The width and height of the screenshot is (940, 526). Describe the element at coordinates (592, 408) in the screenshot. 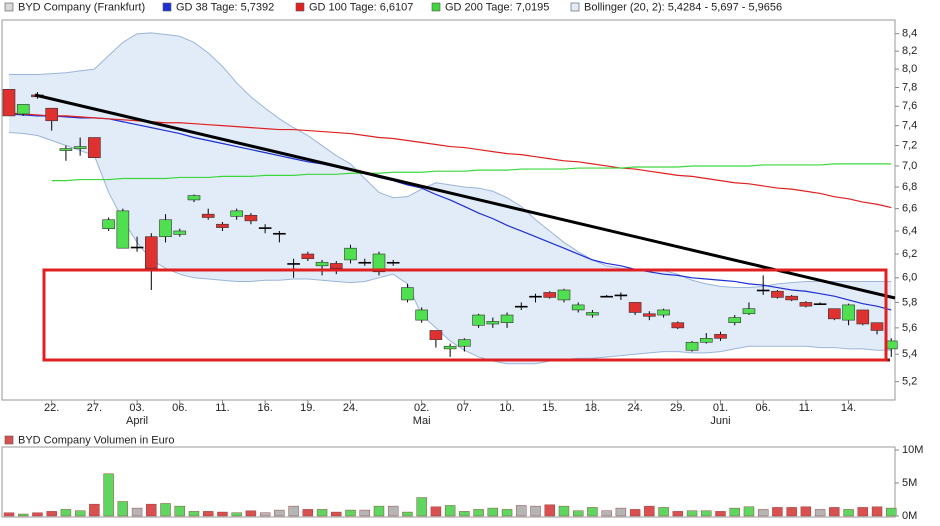

I see `x-tick-label: 18.` at that location.